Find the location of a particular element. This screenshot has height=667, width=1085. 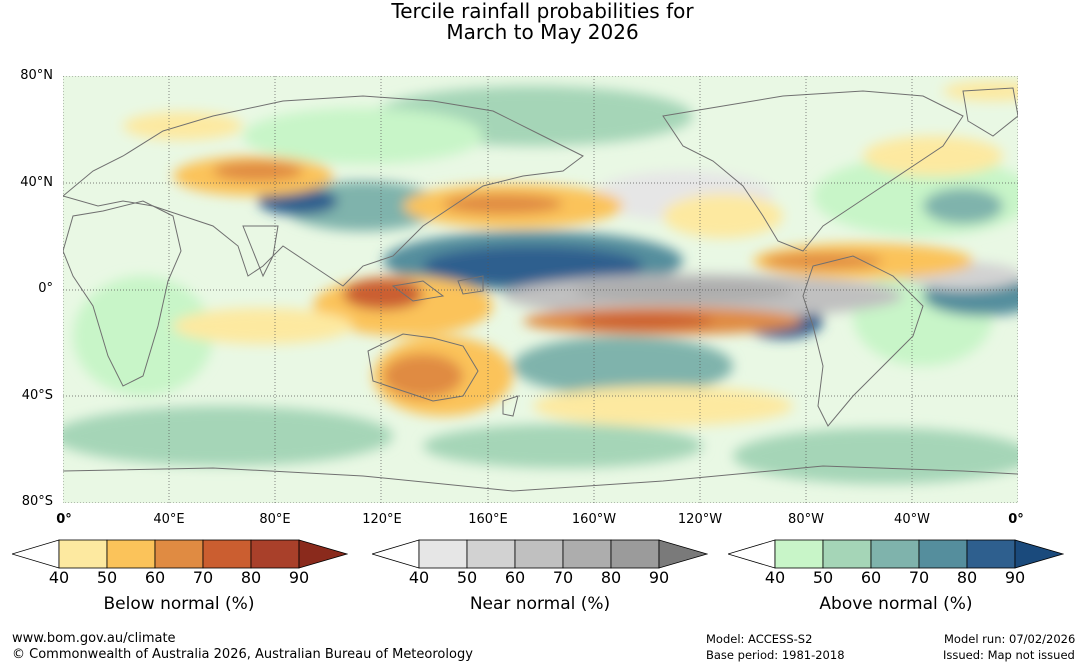

footer-base-period: Base period: 1981-2018 is located at coordinates (775, 655).